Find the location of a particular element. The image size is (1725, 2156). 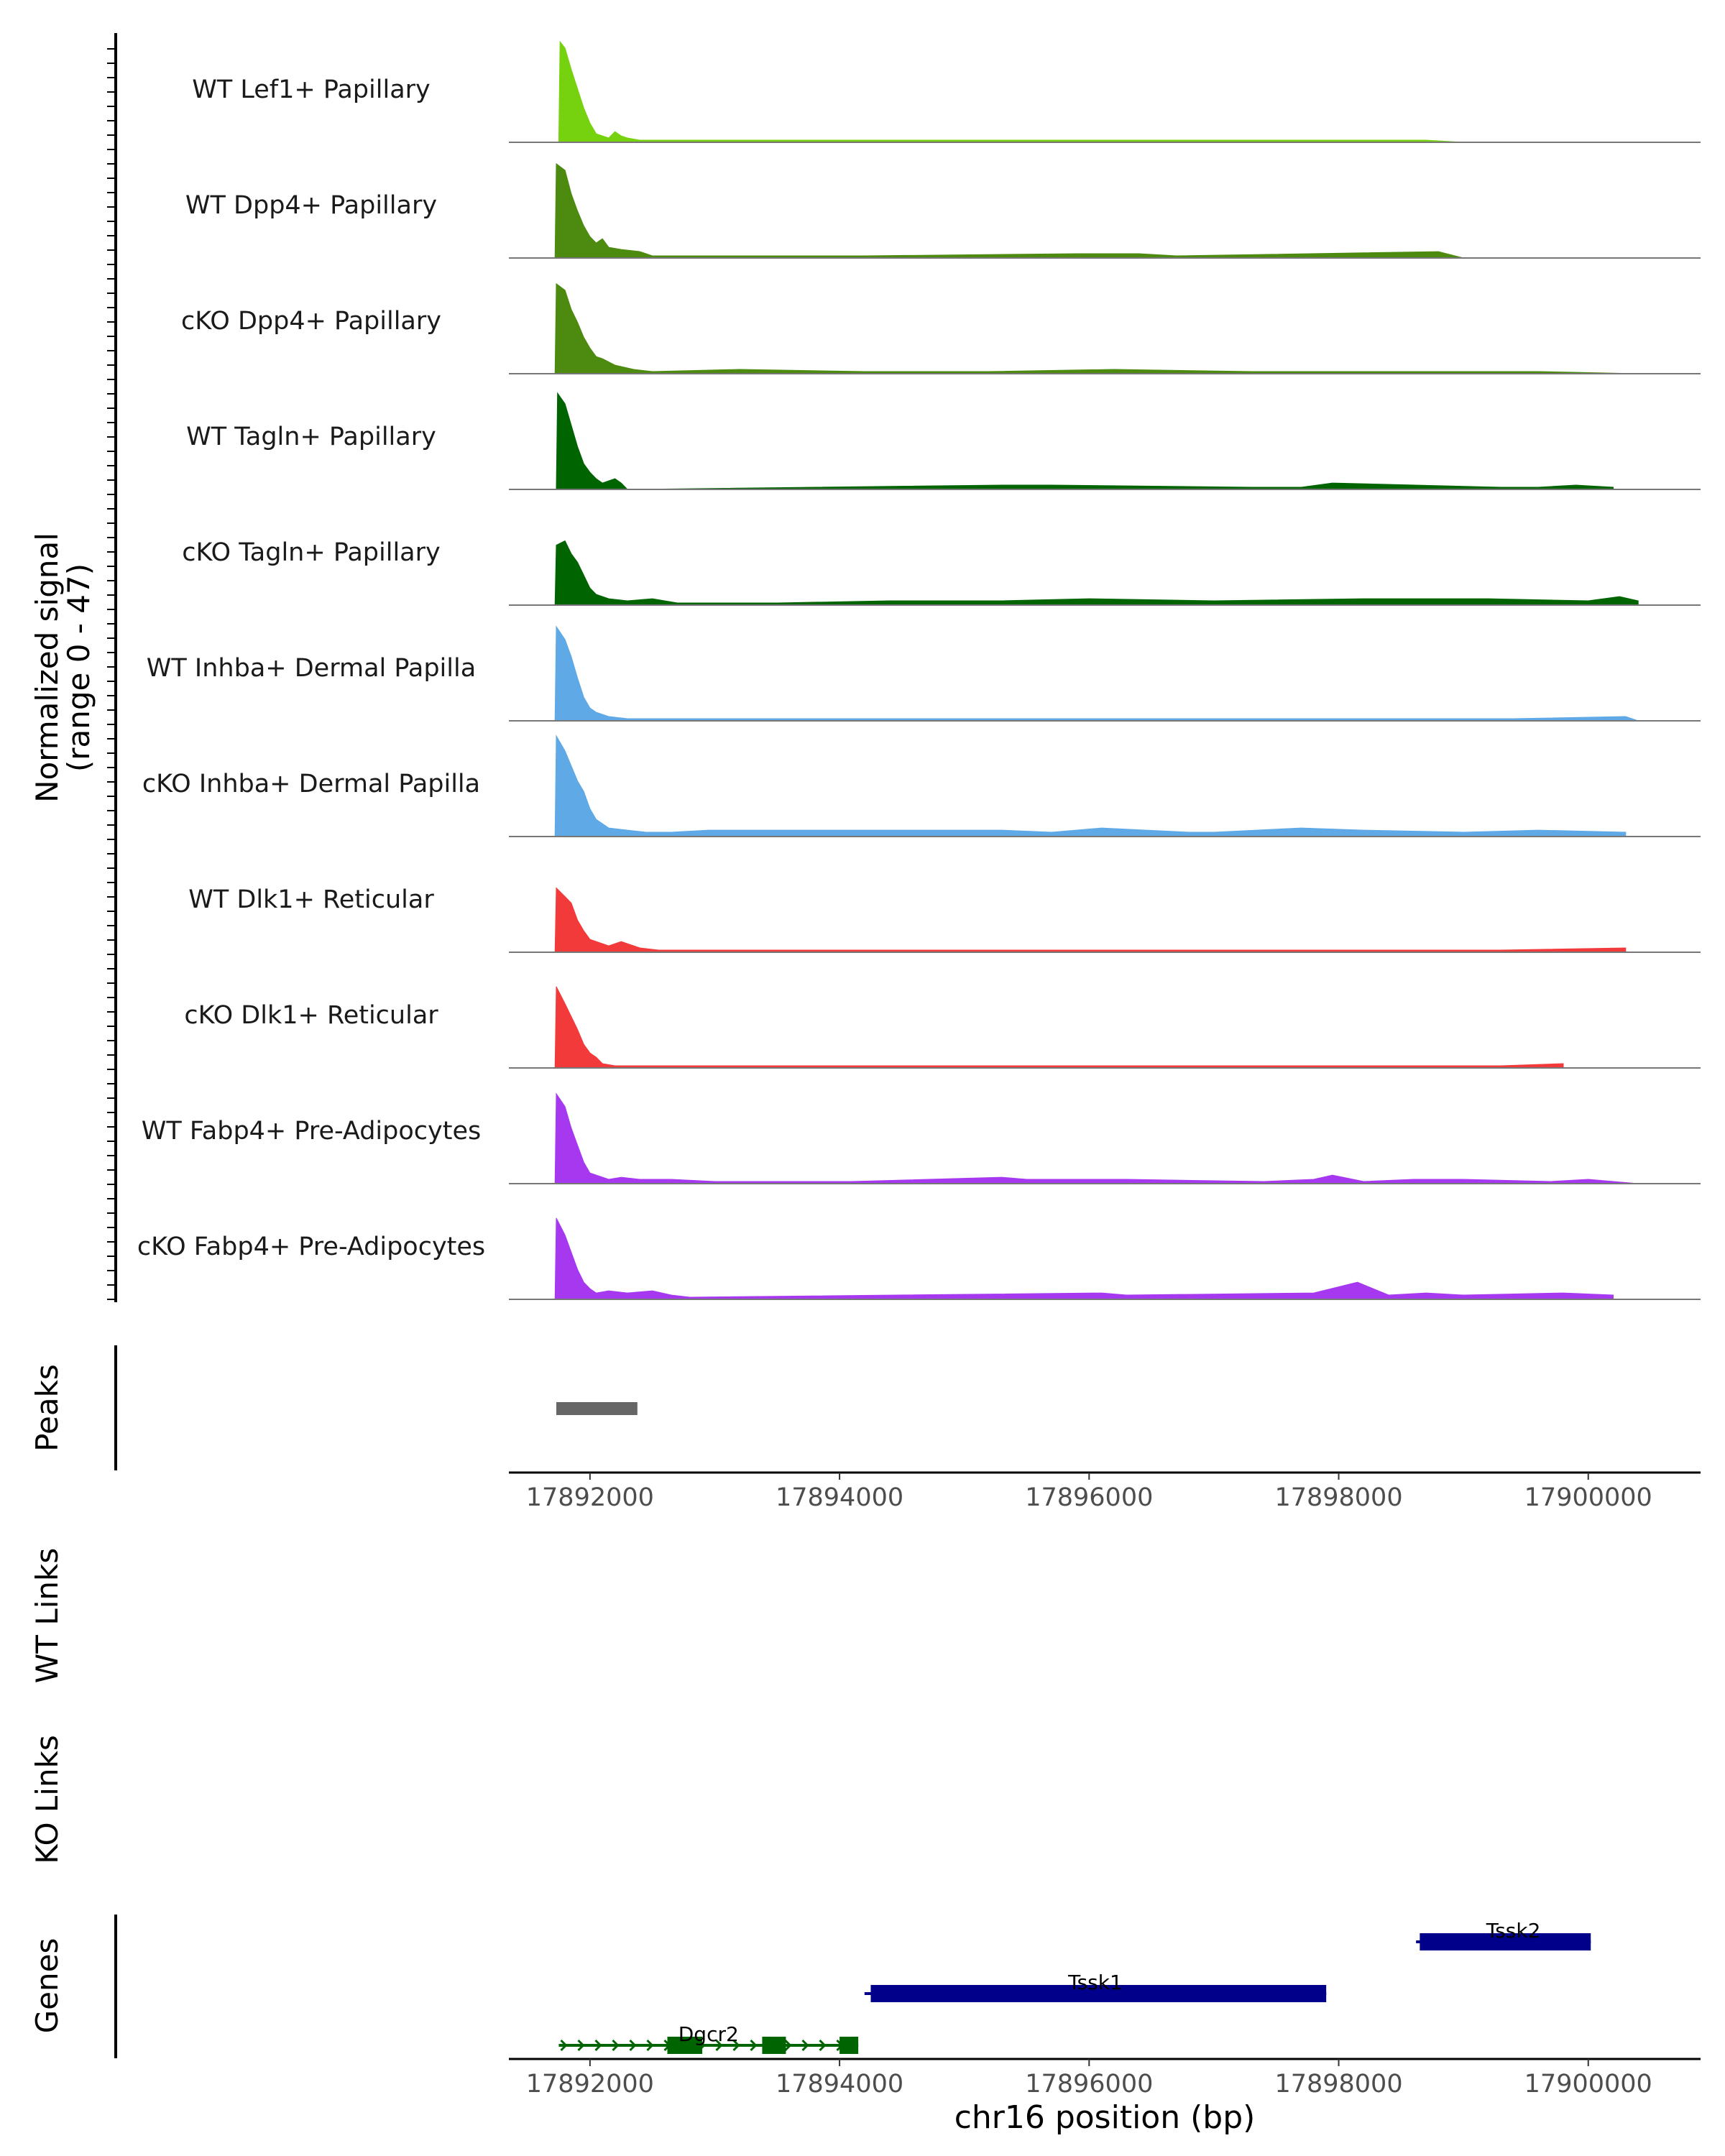

peaks-x-axis-ticks: 17892000 17894000 17896000 17898000 17900000 is located at coordinates (1089, 1492).